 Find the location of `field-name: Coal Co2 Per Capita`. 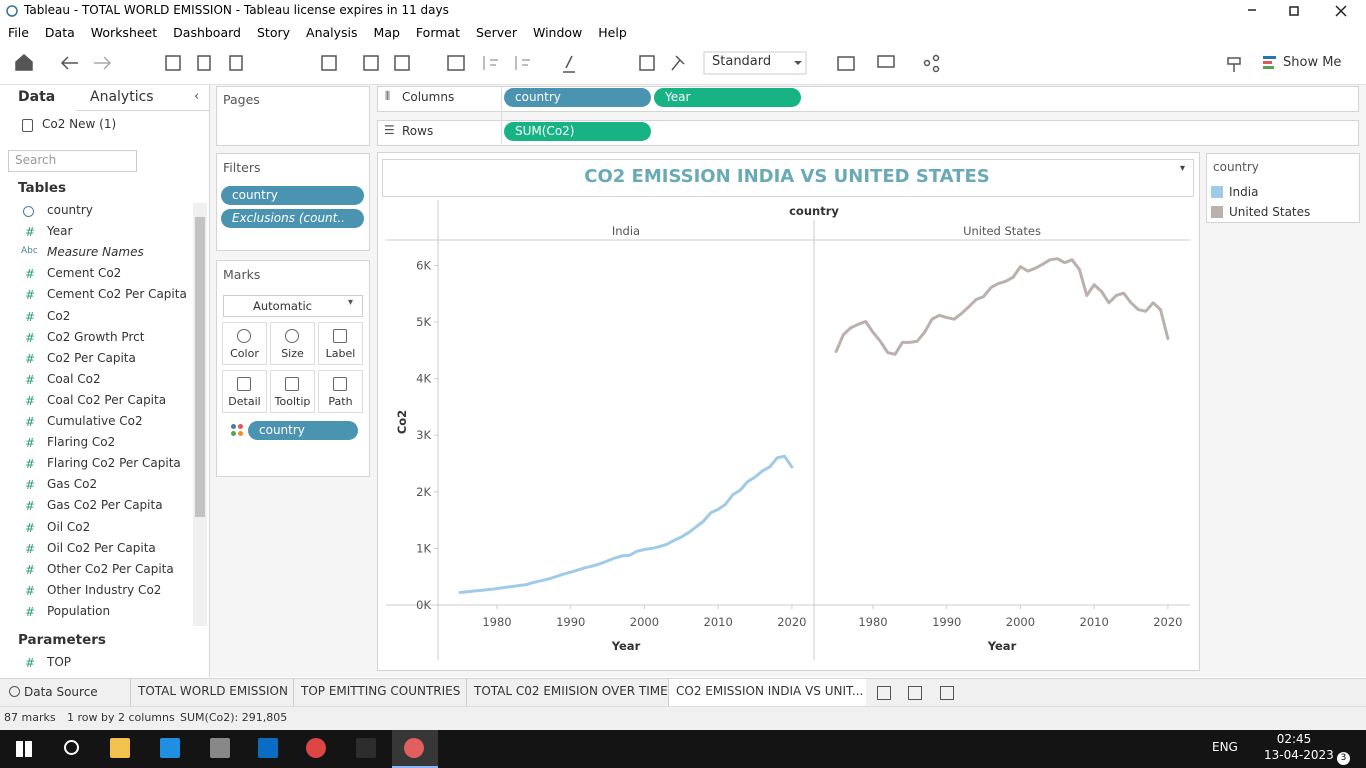

field-name: Coal Co2 Per Capita is located at coordinates (107, 399).